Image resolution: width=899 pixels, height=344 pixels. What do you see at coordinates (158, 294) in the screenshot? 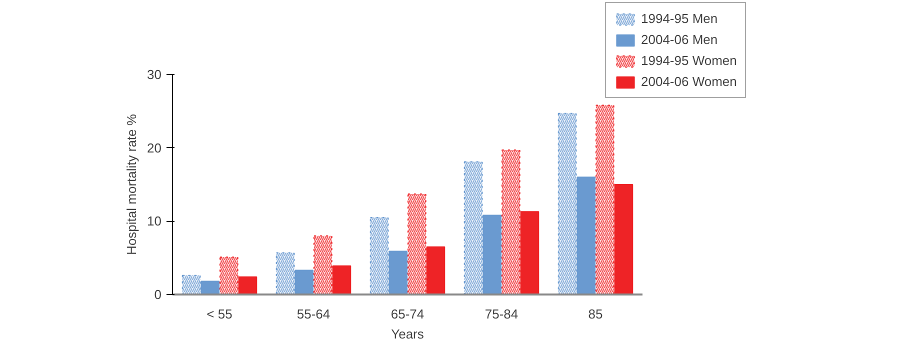
I see `y-tick-label: 0` at bounding box center [158, 294].